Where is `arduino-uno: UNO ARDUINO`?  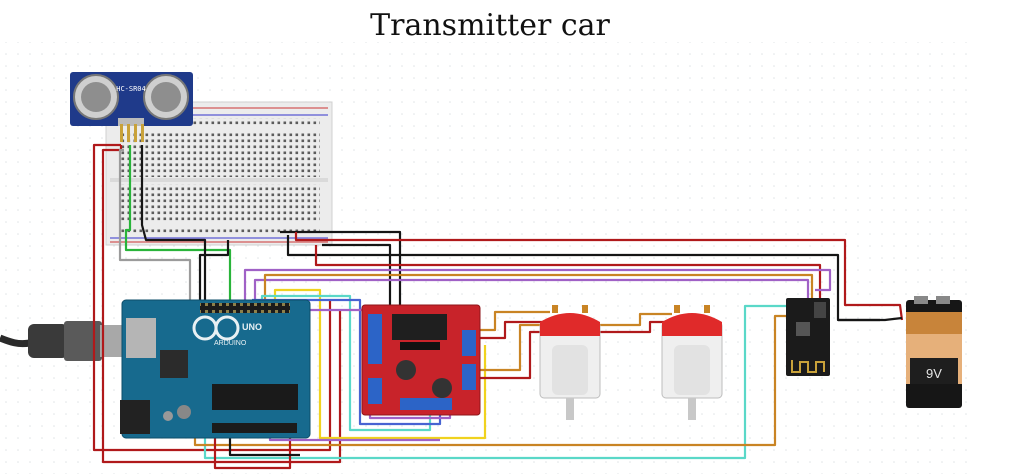 arduino-uno: UNO ARDUINO is located at coordinates (215, 369).